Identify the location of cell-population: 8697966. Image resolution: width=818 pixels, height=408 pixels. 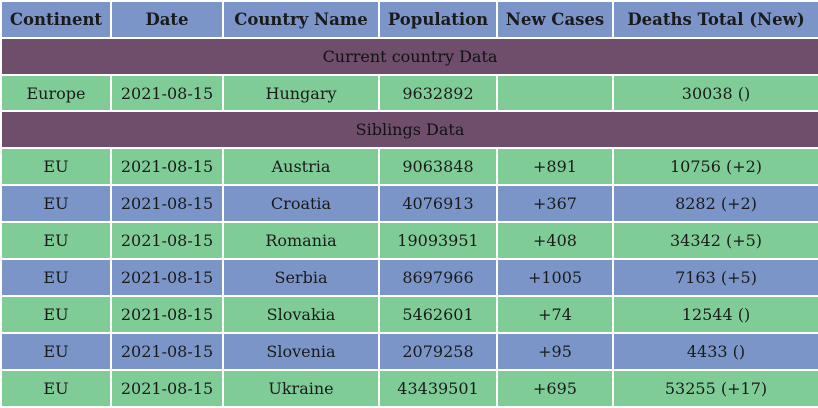
(438, 277).